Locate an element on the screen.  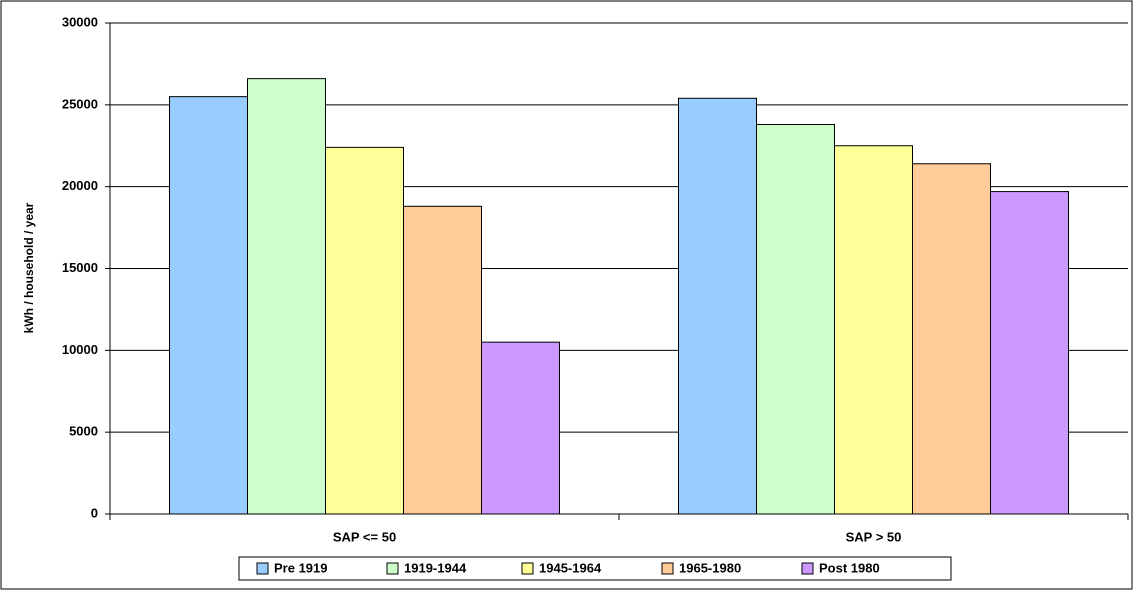
x-tick-label: SAP <= 50 is located at coordinates (364, 536).